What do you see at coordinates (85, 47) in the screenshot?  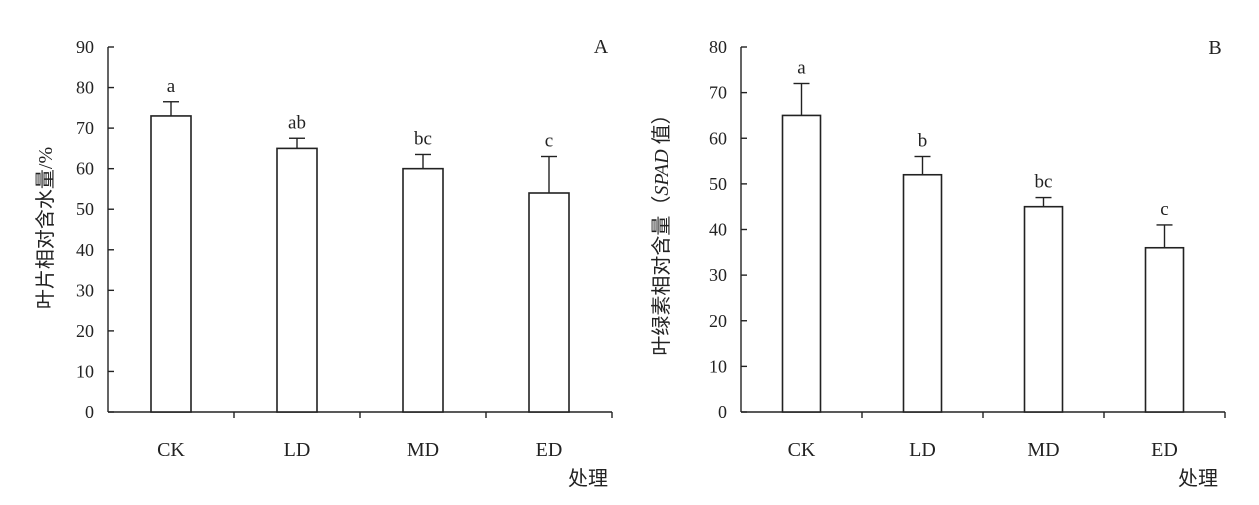 I see `y-tick-label: 90` at bounding box center [85, 47].